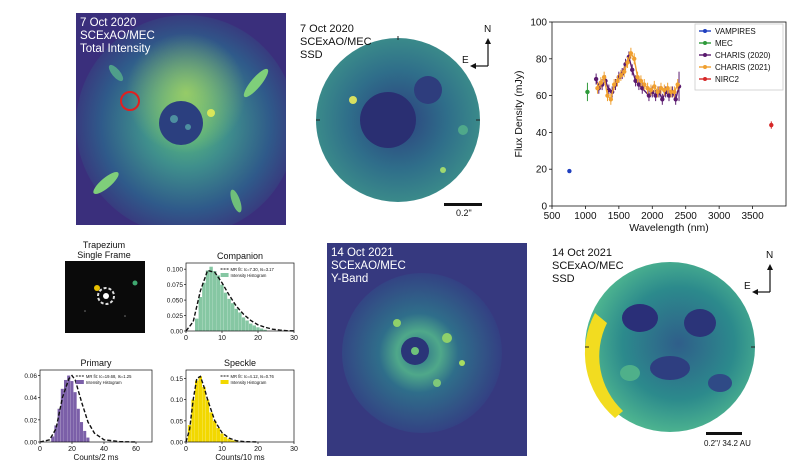 Image resolution: width=796 pixels, height=471 pixels. I want to click on primary-hist-fit-curve, so click(88, 408).